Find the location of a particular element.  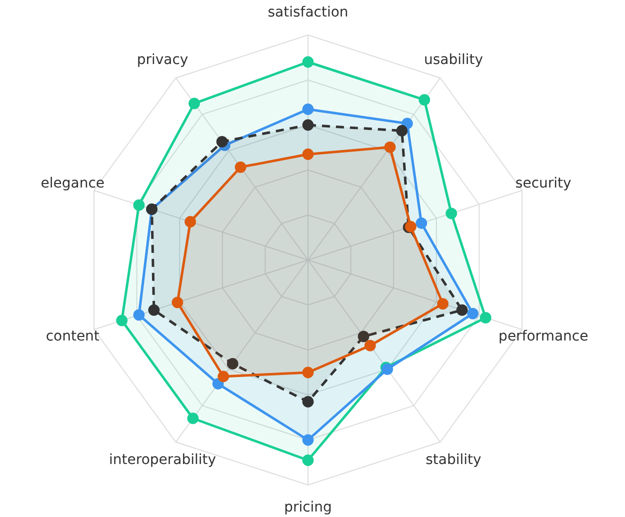

spoke-label: usability is located at coordinates (454, 60).